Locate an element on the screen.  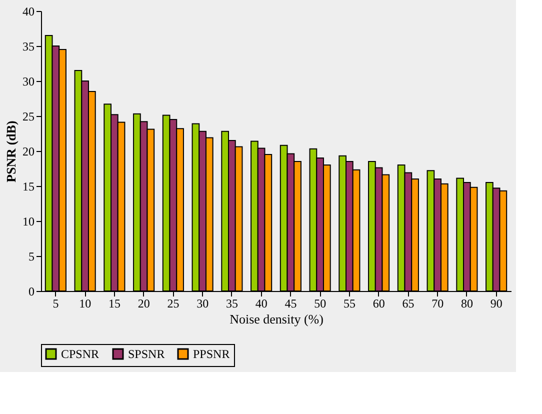
x-tick-label: 5 is located at coordinates (55, 303).